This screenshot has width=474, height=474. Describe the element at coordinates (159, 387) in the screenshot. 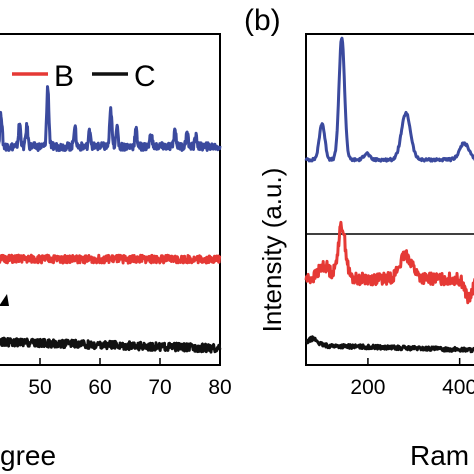

I see `x-tick-label: 70` at that location.